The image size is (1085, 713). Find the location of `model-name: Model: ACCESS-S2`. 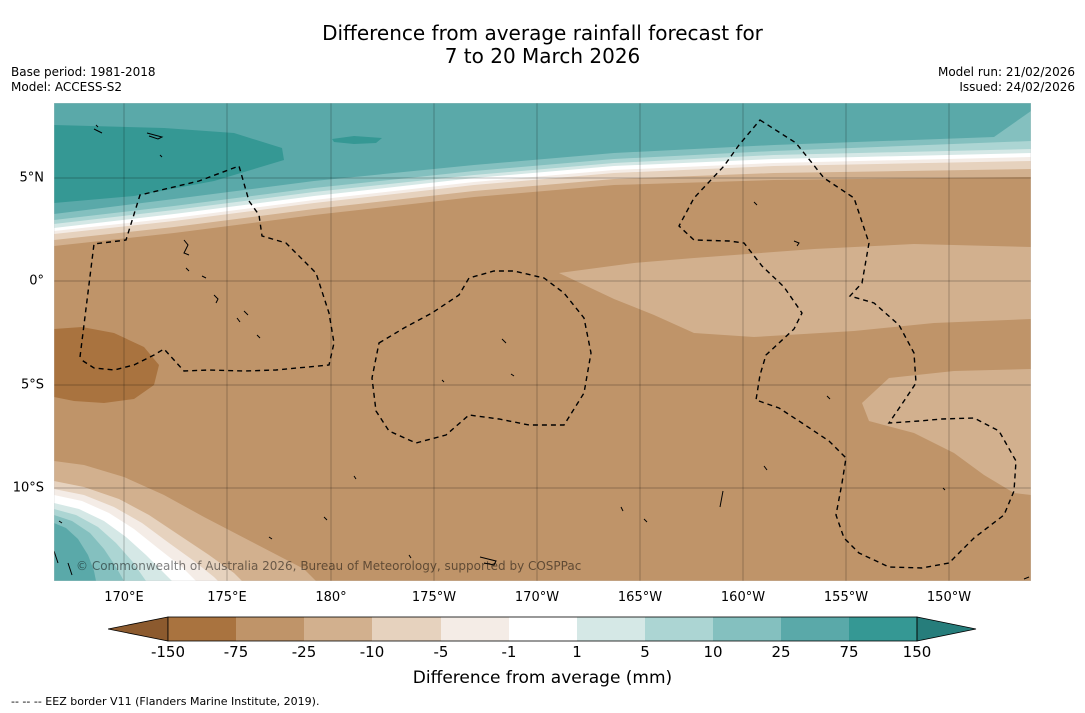

model-name: Model: ACCESS-S2 is located at coordinates (67, 87).